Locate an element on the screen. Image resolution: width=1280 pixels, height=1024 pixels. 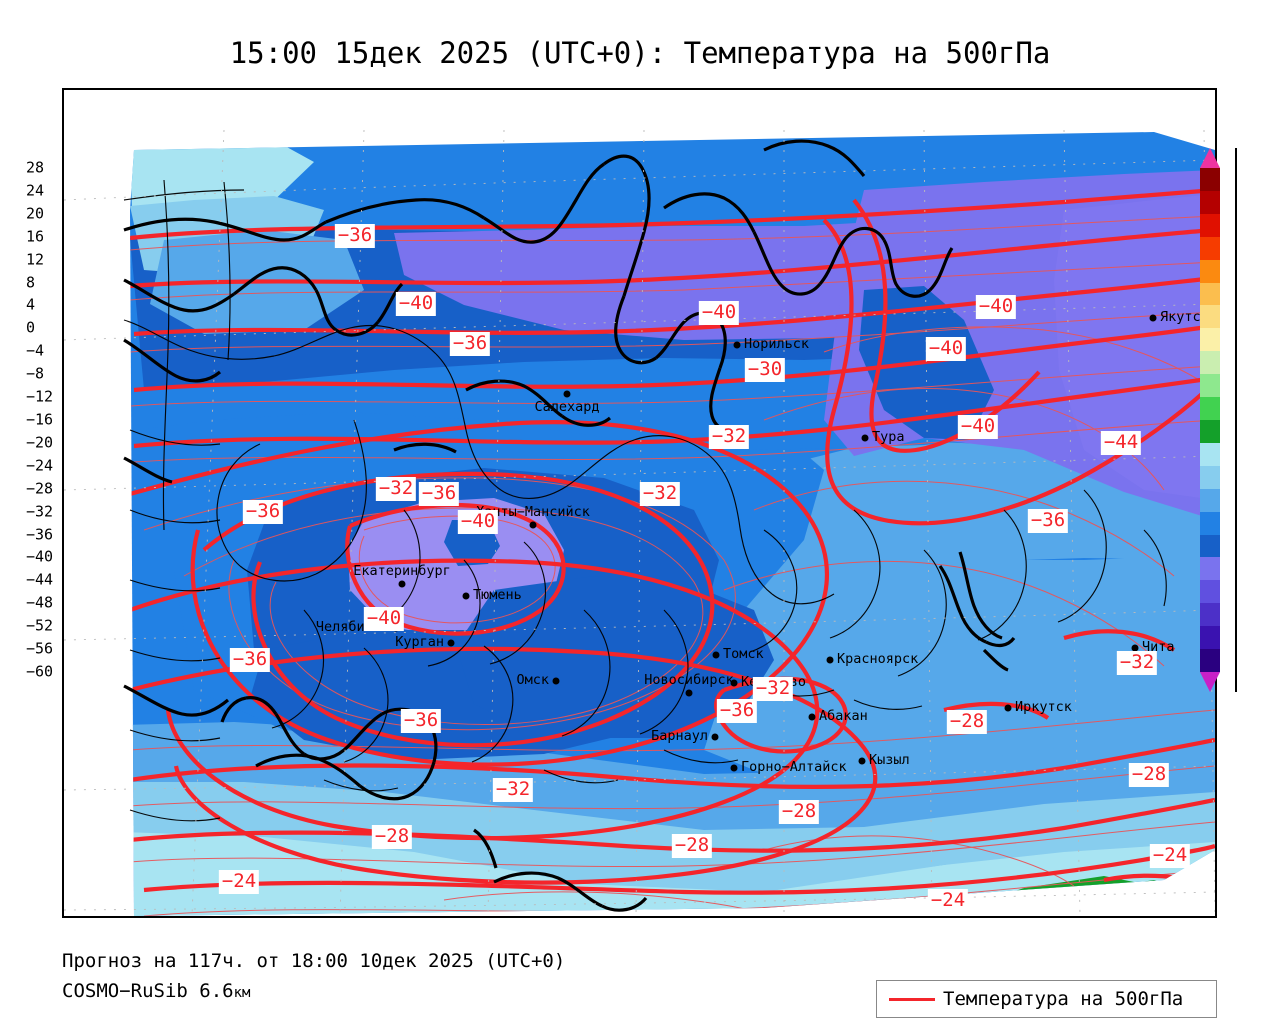
city-label: Горно−Алтайск is located at coordinates (794, 767).